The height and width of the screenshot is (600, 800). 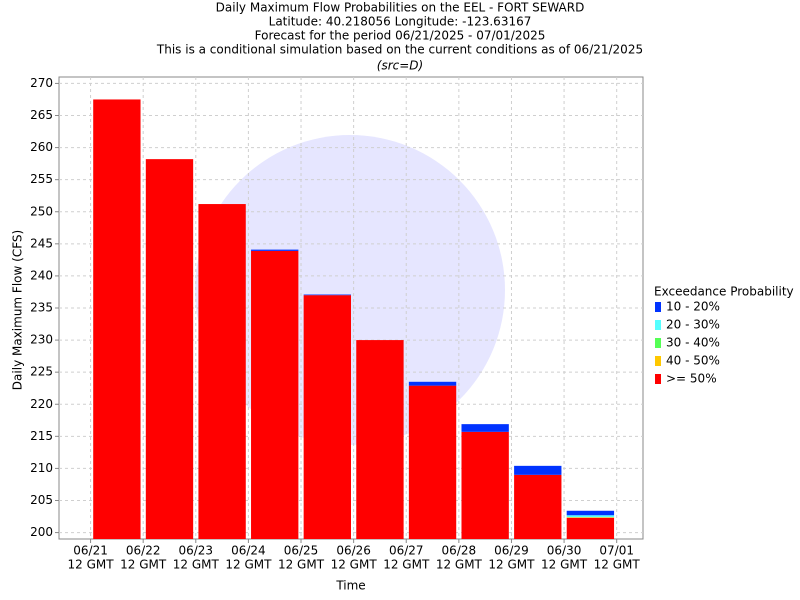 I want to click on source: (src=D), so click(x=400, y=66).